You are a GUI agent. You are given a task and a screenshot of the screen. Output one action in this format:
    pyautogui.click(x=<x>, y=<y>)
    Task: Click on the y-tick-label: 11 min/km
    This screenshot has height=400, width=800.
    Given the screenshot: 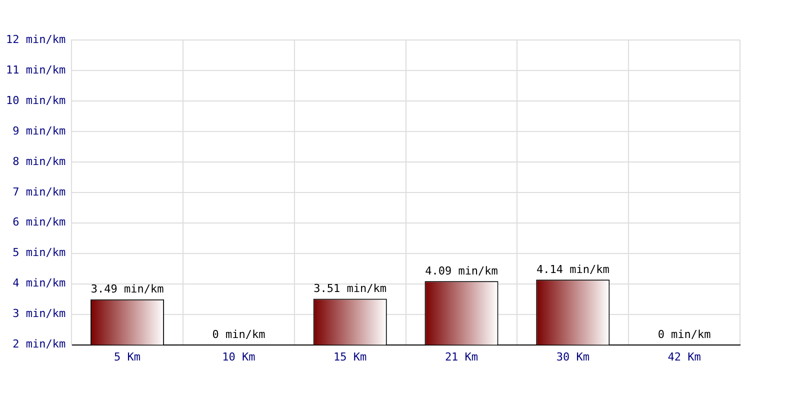 What is the action you would take?
    pyautogui.click(x=36, y=69)
    